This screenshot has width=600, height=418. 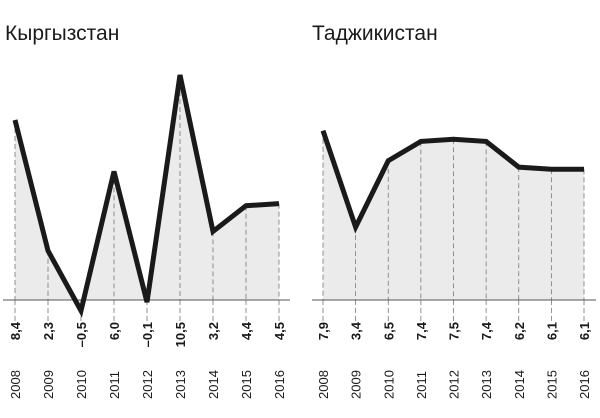 I want to click on value-label: 2,3, so click(x=48, y=331).